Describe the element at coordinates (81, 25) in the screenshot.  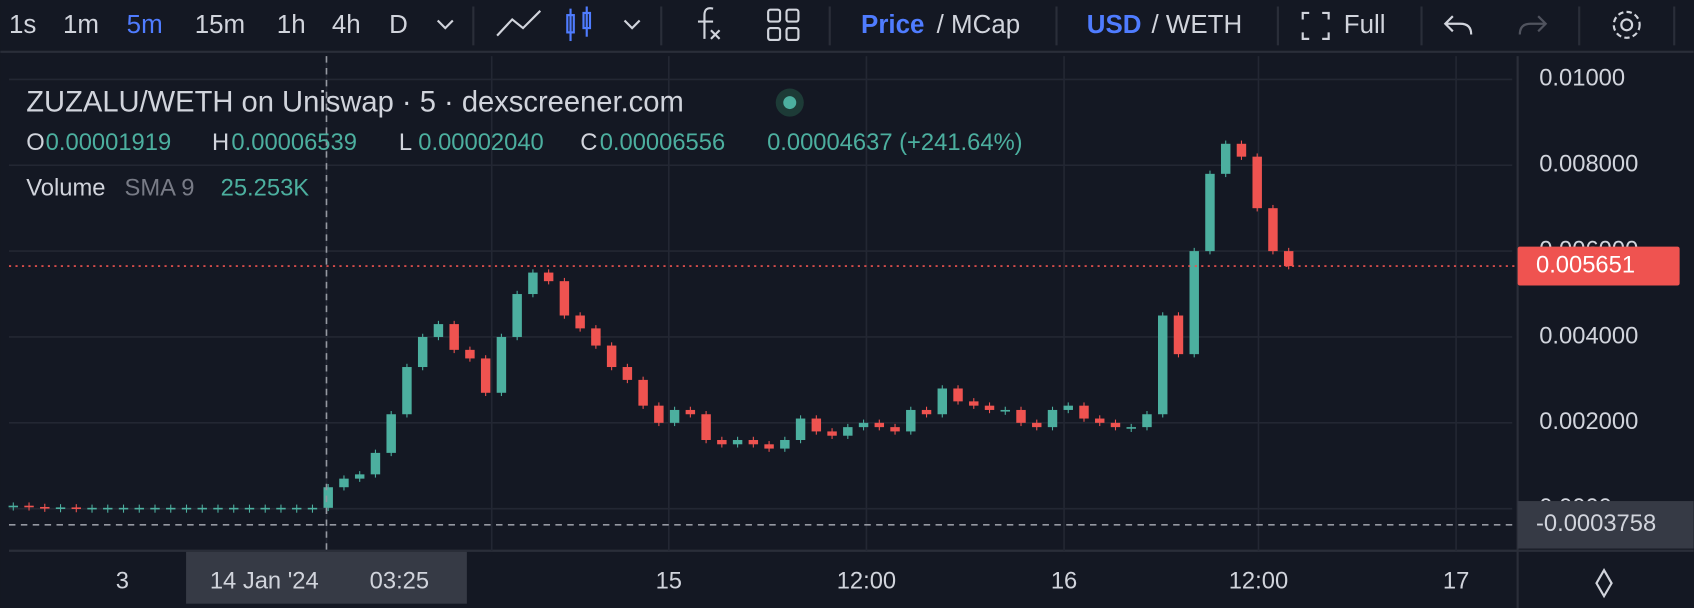
I see `interval-button: 1m` at that location.